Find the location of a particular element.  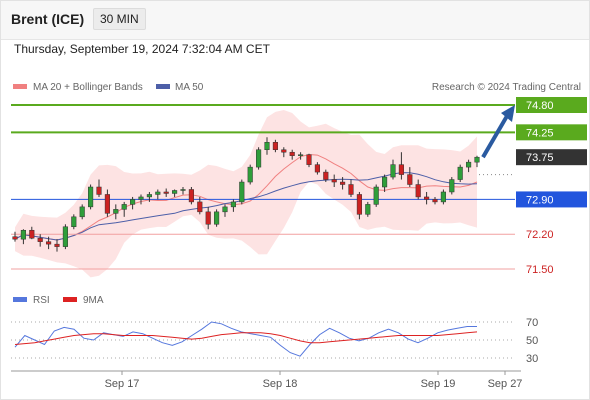

x-tick-label: Sep 18 is located at coordinates (280, 384).